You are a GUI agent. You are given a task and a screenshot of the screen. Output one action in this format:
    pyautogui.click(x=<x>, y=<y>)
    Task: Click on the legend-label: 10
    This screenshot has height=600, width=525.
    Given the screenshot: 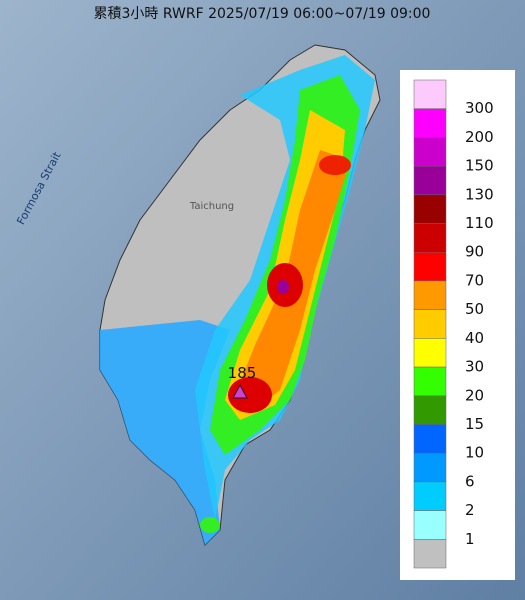 What is the action you would take?
    pyautogui.click(x=474, y=453)
    